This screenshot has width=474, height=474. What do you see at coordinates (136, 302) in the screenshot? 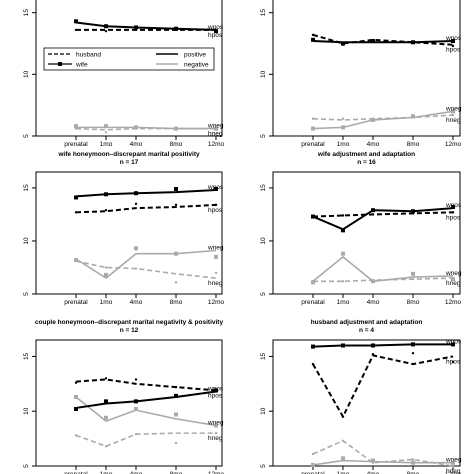
I see `x-tick-label: 4mo` at bounding box center [136, 302].